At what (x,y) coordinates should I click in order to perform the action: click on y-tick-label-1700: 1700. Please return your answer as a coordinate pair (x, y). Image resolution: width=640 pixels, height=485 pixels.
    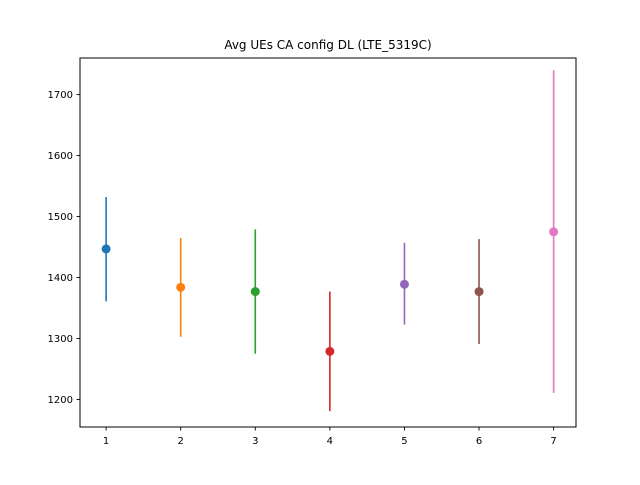
    Looking at the image, I should click on (60, 95).